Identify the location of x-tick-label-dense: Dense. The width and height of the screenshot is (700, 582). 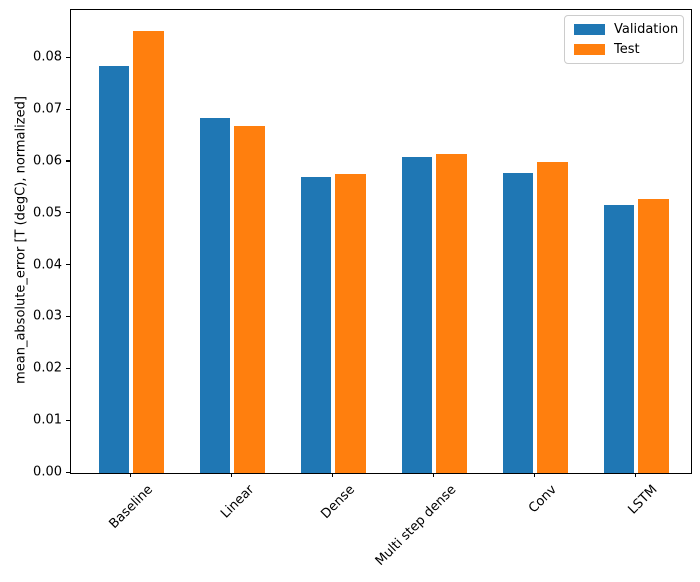
(338, 502).